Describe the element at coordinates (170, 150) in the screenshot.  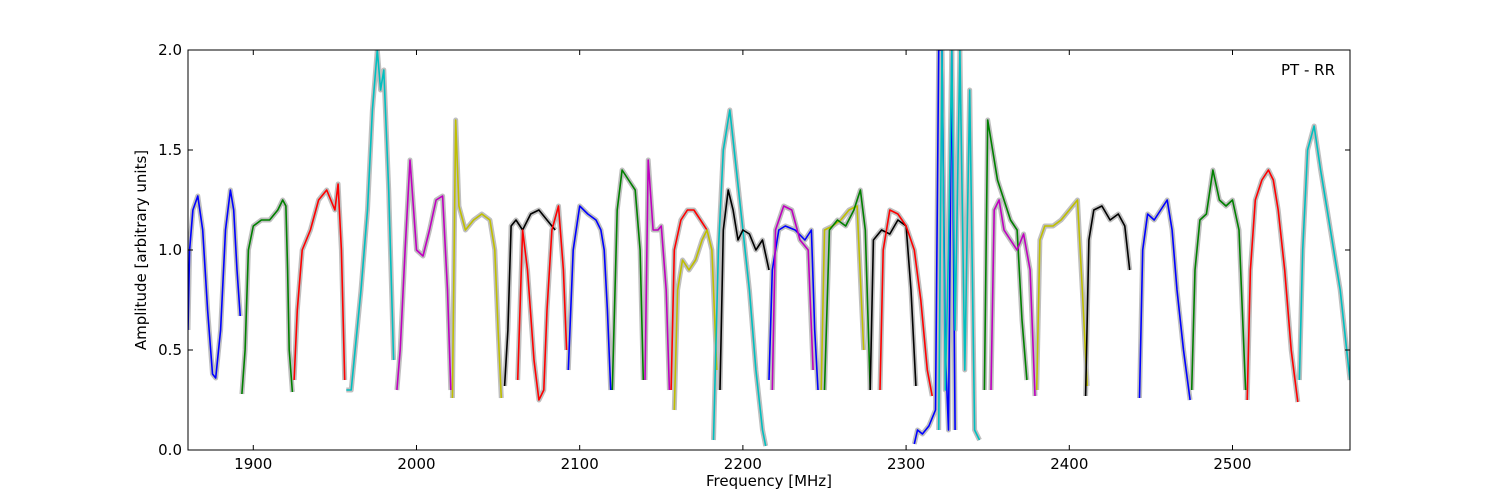
I see `y-tick-label: 1.5` at that location.